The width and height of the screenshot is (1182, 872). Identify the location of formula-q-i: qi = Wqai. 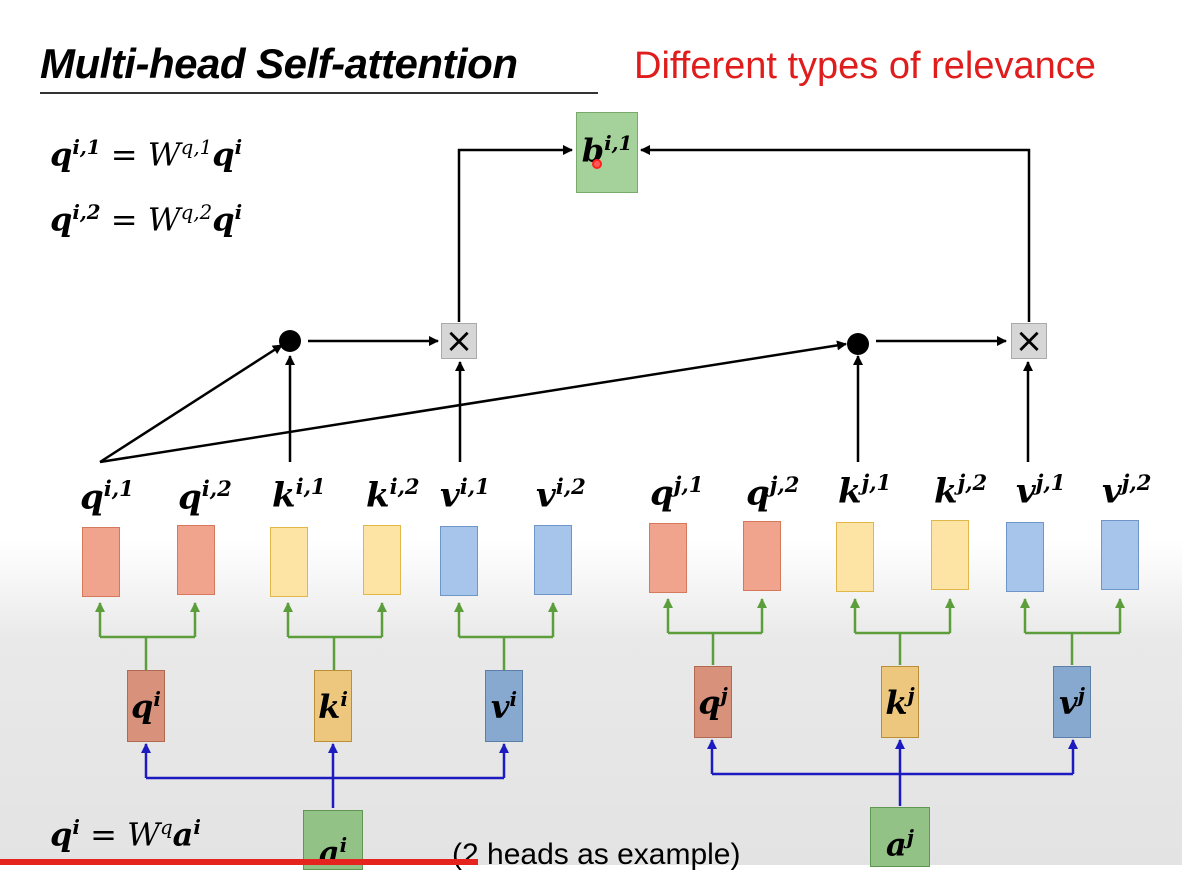
(125, 834).